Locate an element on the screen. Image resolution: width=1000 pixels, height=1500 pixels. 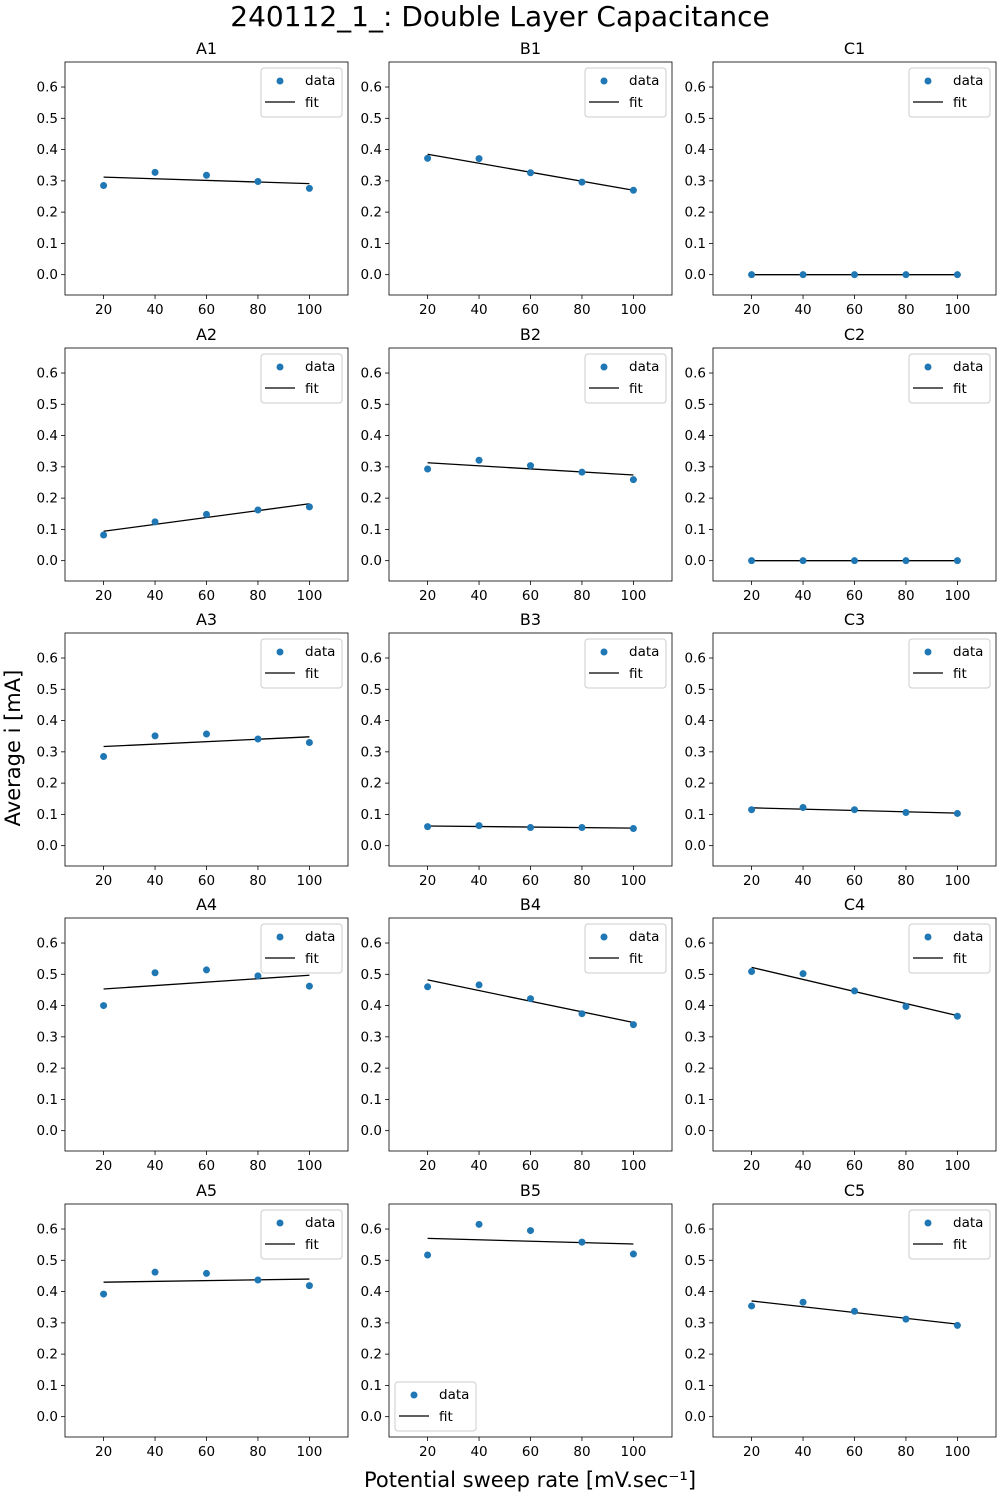
plot-frame is located at coordinates (206, 178).